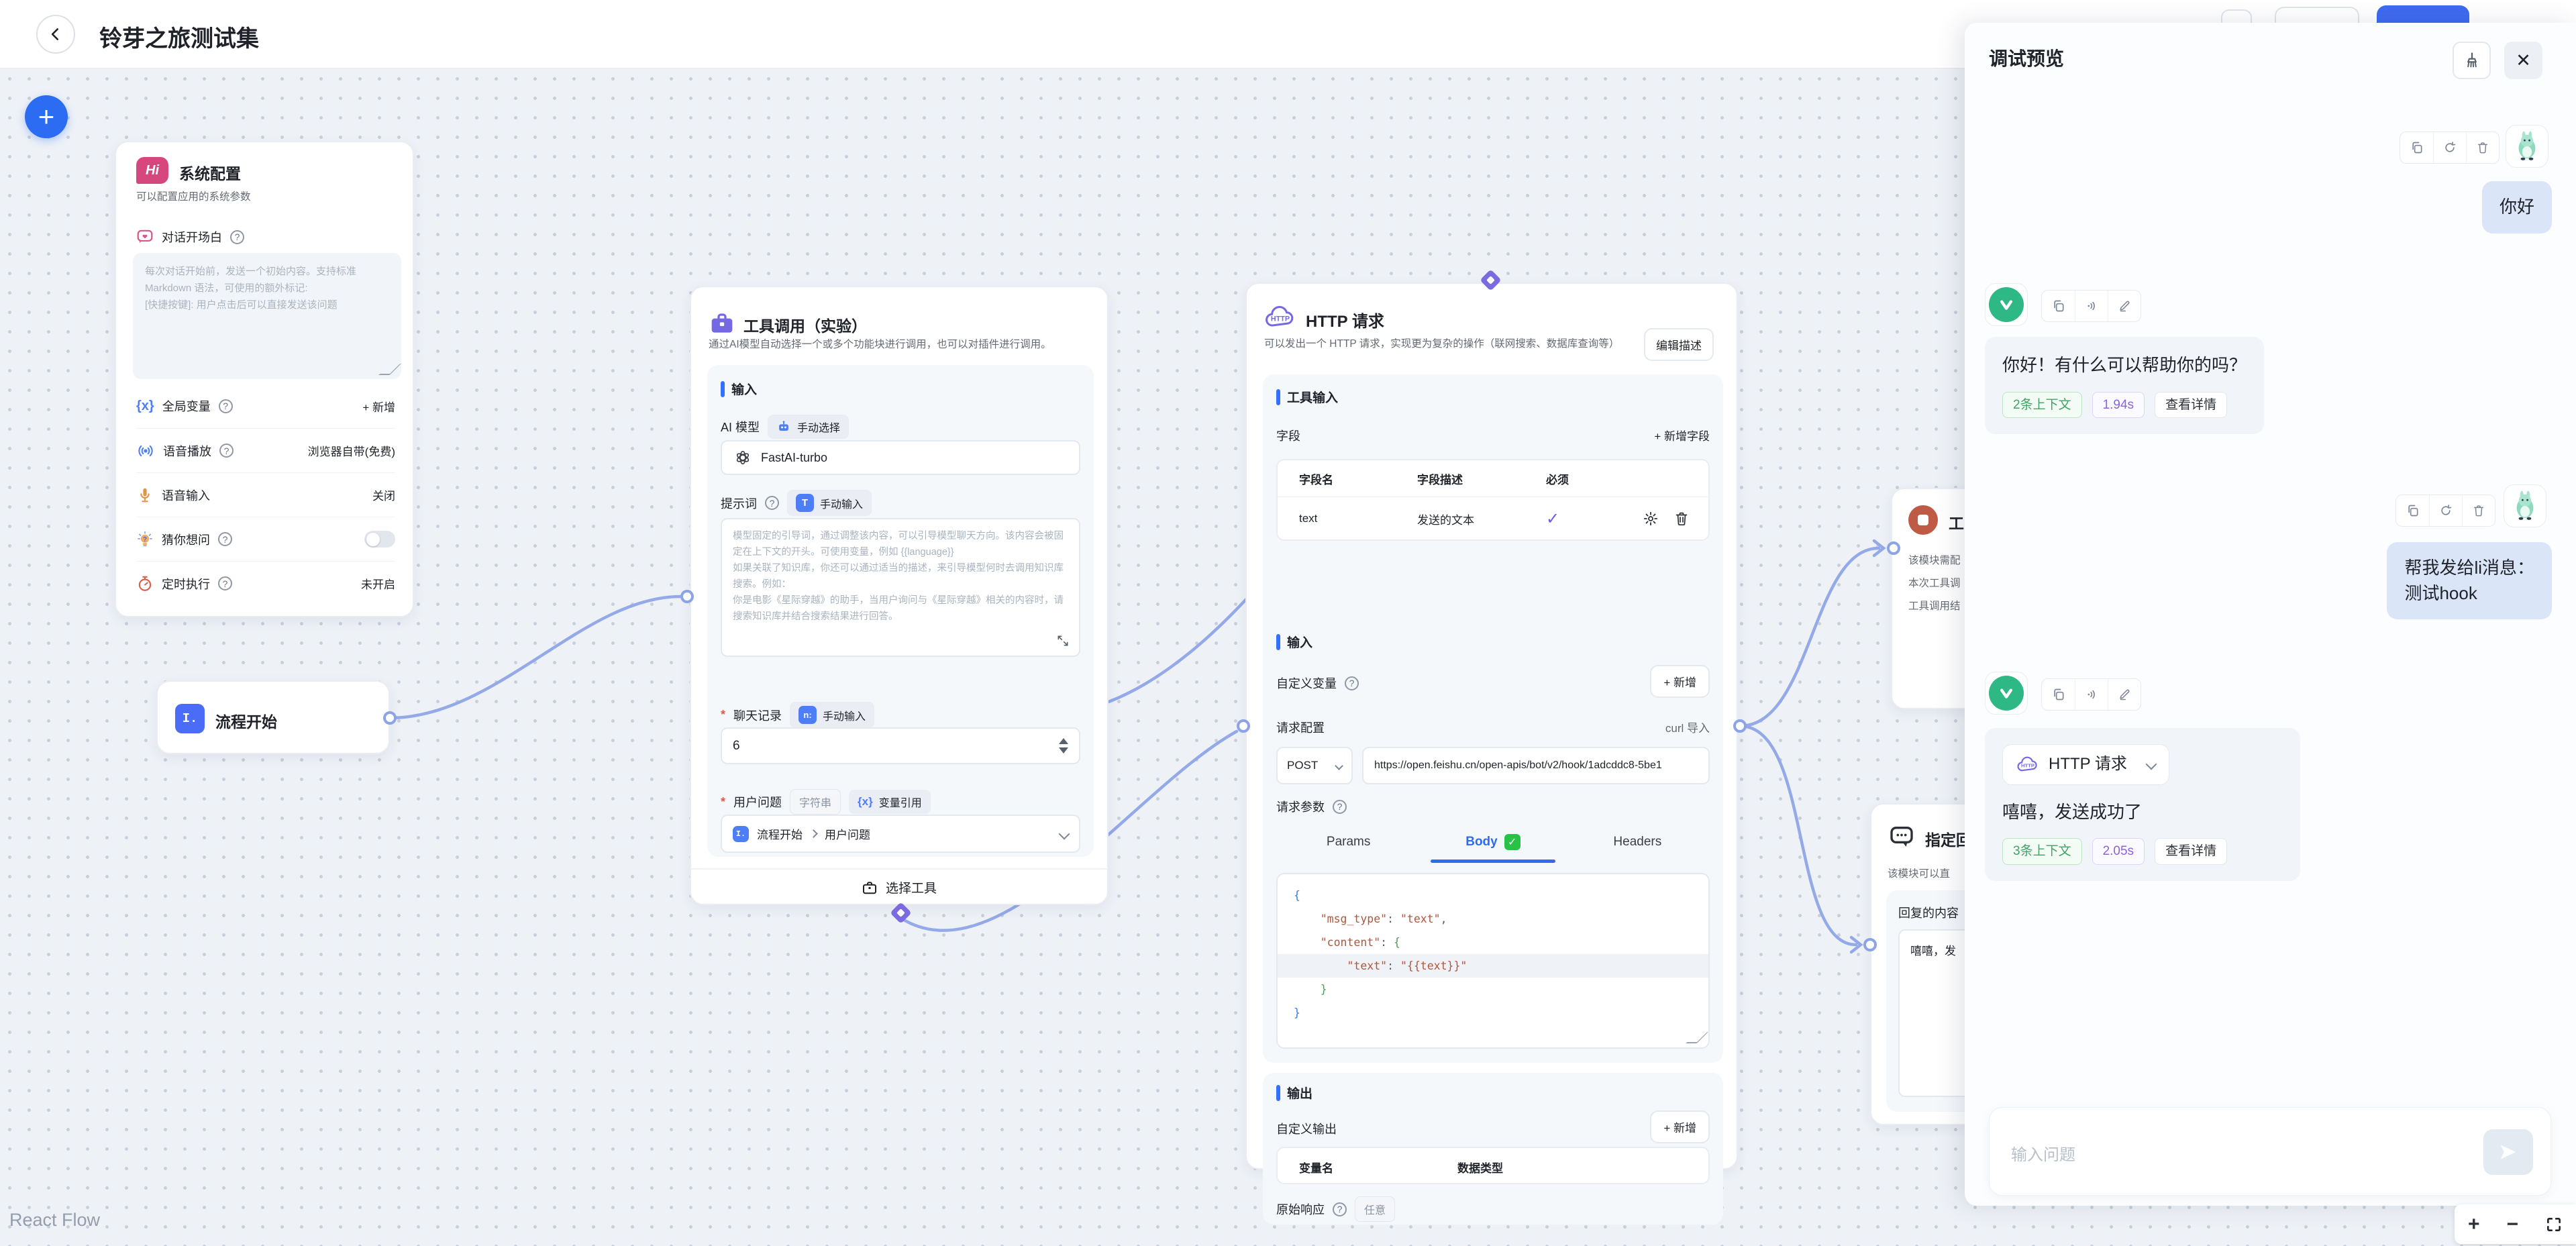 The width and height of the screenshot is (2576, 1246). Describe the element at coordinates (1493, 842) in the screenshot. I see `tab-body: Body ✓` at that location.